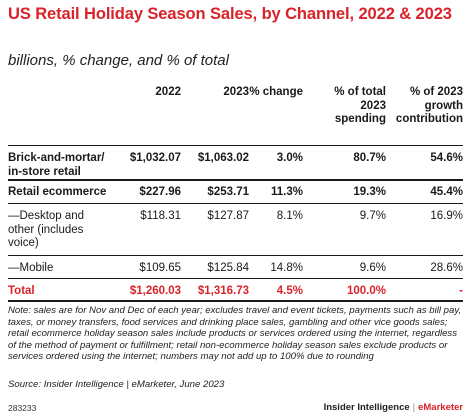  Describe the element at coordinates (57, 192) in the screenshot. I see `row-label: Retail ecommerce` at that location.